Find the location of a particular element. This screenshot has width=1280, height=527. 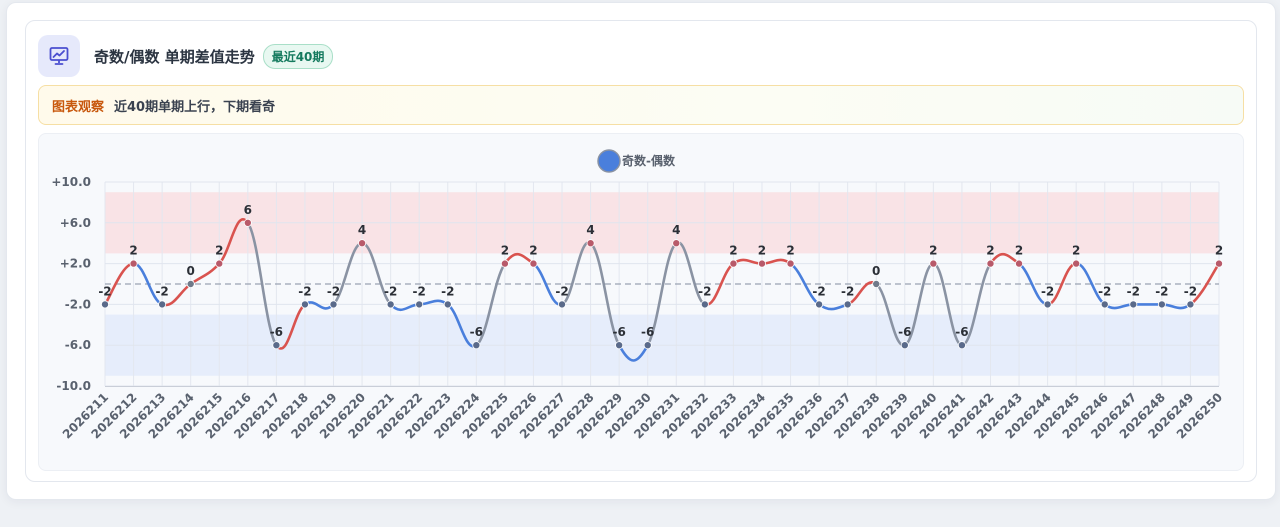

y-tick-label: -6.0 is located at coordinates (78, 345).